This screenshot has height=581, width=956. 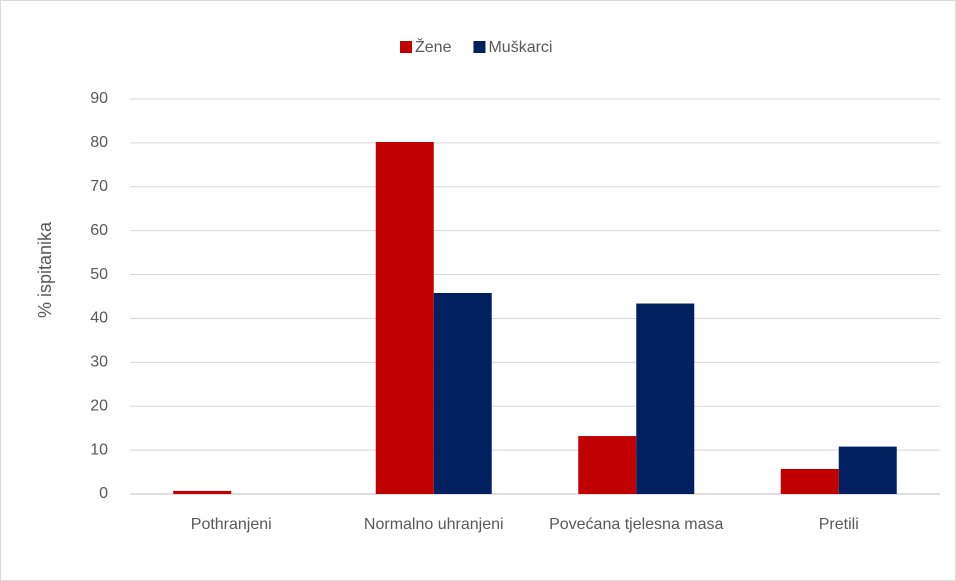 I want to click on legend-label: Žene, so click(x=433, y=46).